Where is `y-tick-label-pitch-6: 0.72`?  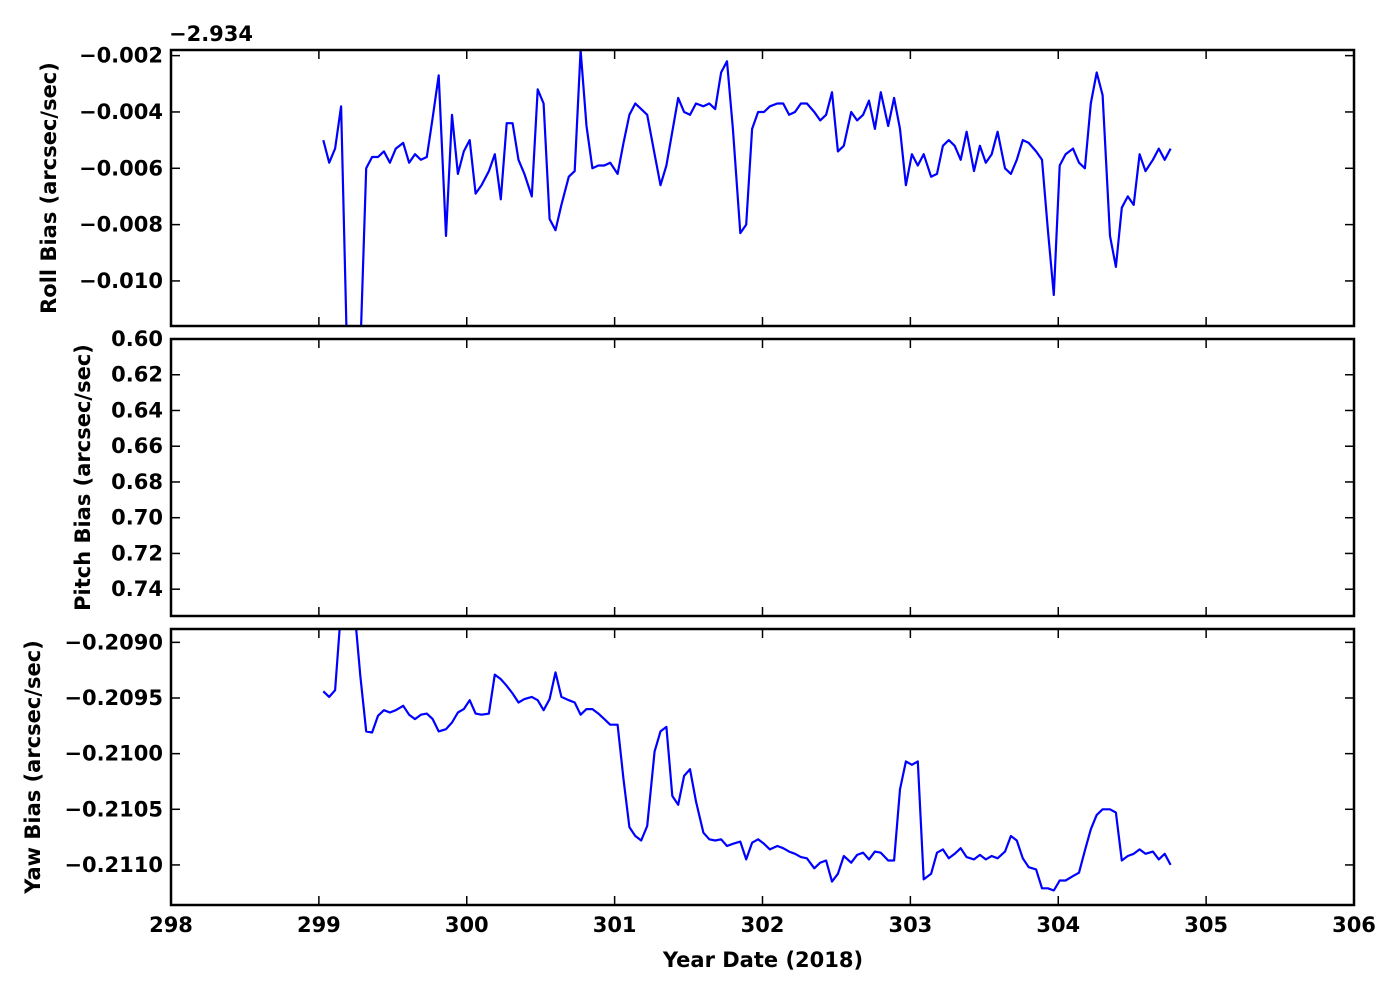
y-tick-label-pitch-6: 0.72 is located at coordinates (137, 553).